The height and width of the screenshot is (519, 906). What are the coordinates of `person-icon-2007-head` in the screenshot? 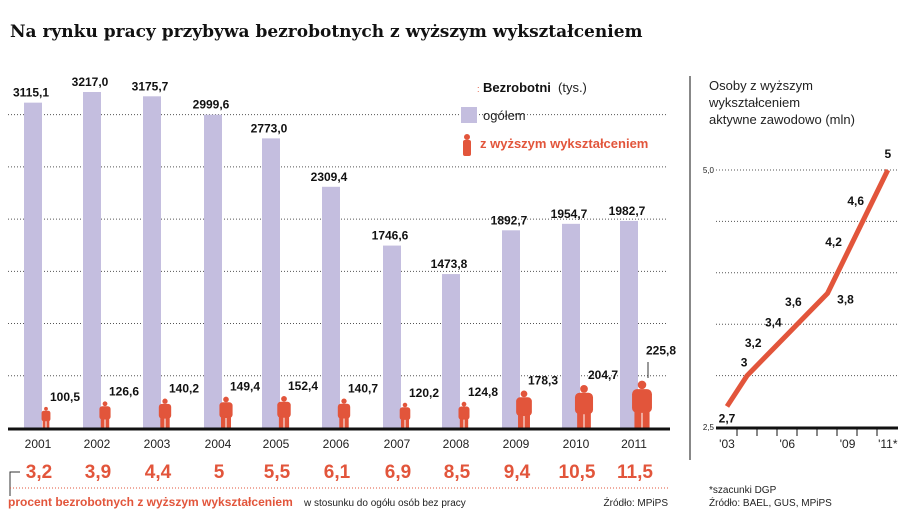 It's located at (405, 405).